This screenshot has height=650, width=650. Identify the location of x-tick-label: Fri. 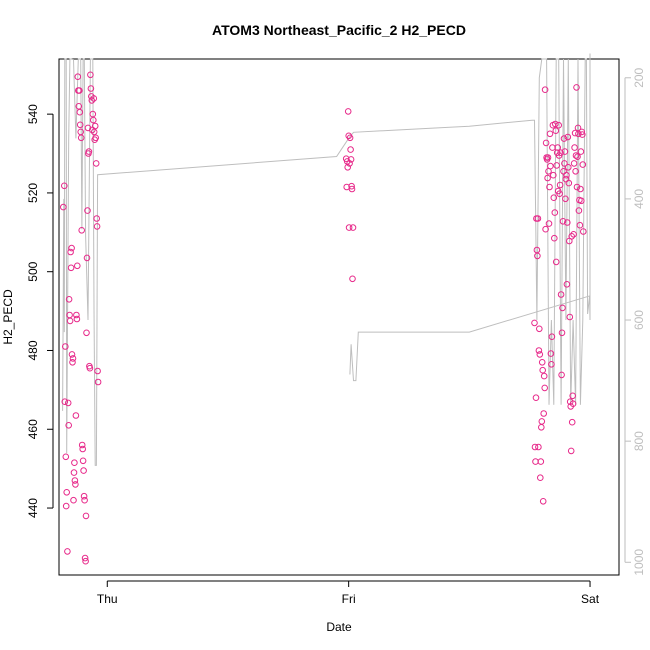
(349, 599).